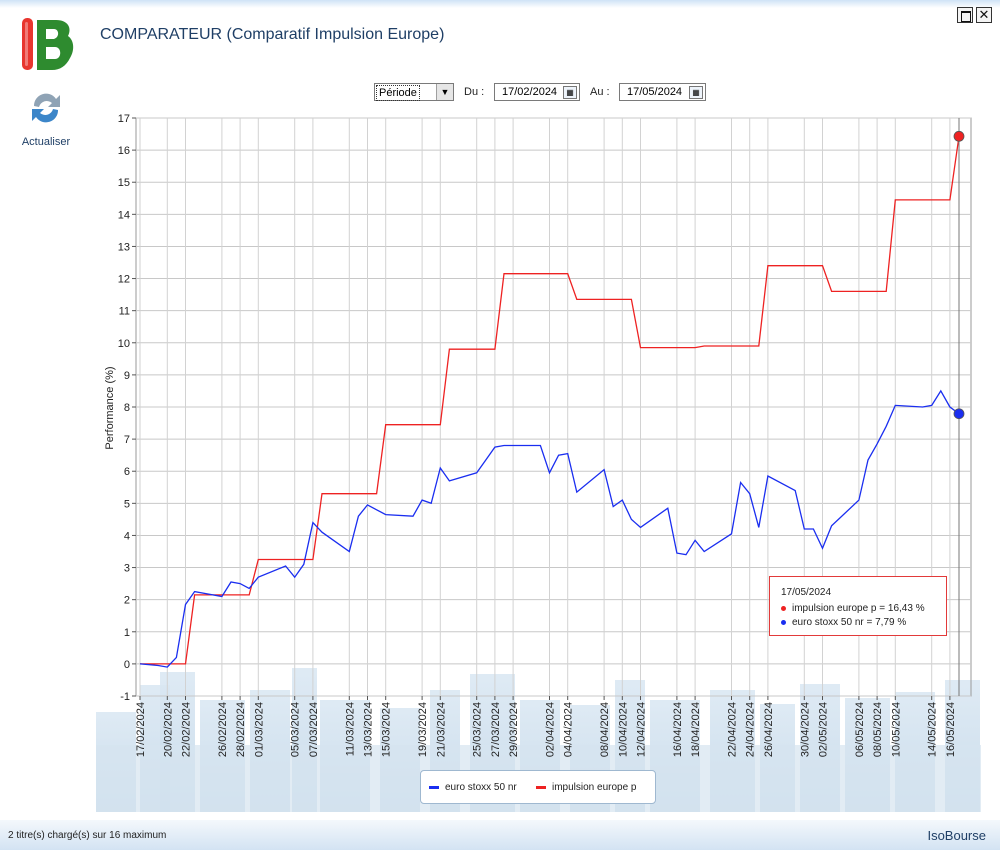 This screenshot has width=1000, height=850. Describe the element at coordinates (951, 729) in the screenshot. I see `x-tick-label: 16/05/2024` at that location.